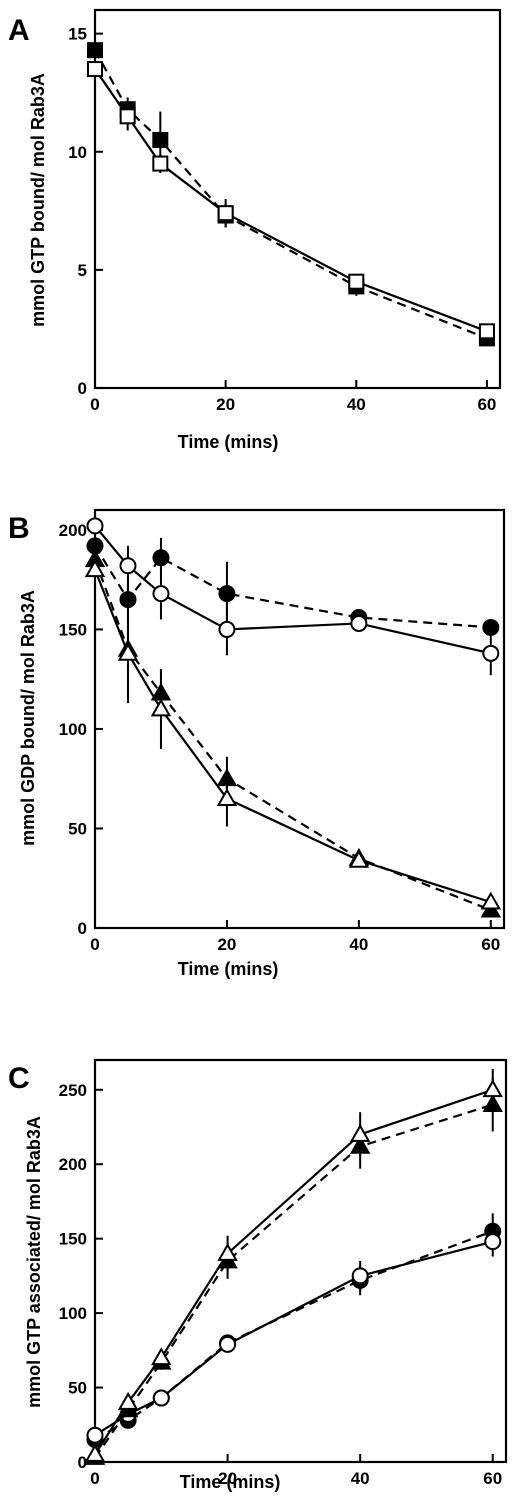  Describe the element at coordinates (34, 1262) in the screenshot. I see `y-axis-title: mmol GTP associated/ mol Rab3A` at that location.